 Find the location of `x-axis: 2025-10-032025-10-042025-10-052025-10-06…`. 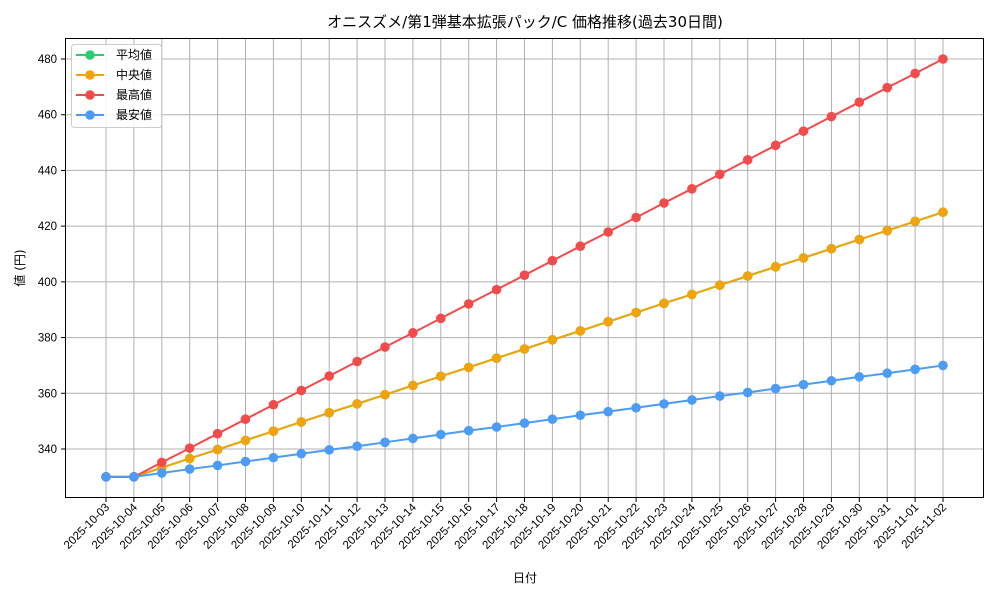

x-axis: 2025-10-032025-10-042025-10-052025-10-06… is located at coordinates (505, 524).